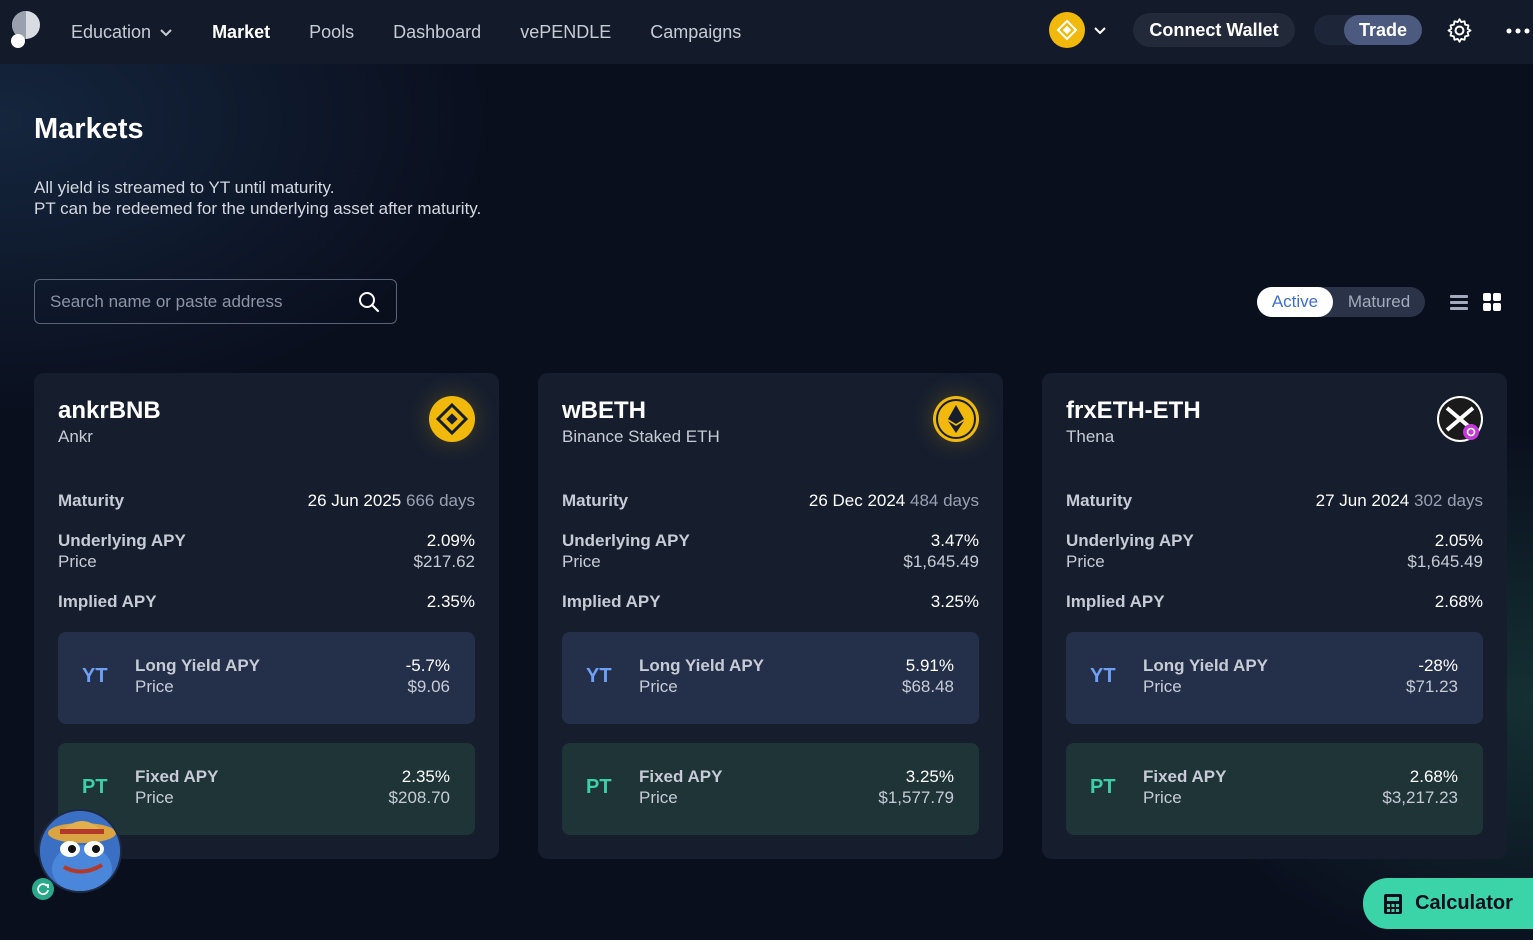 This screenshot has height=940, width=1533. What do you see at coordinates (566, 31) in the screenshot?
I see `nav-vependle: vePENDLE` at bounding box center [566, 31].